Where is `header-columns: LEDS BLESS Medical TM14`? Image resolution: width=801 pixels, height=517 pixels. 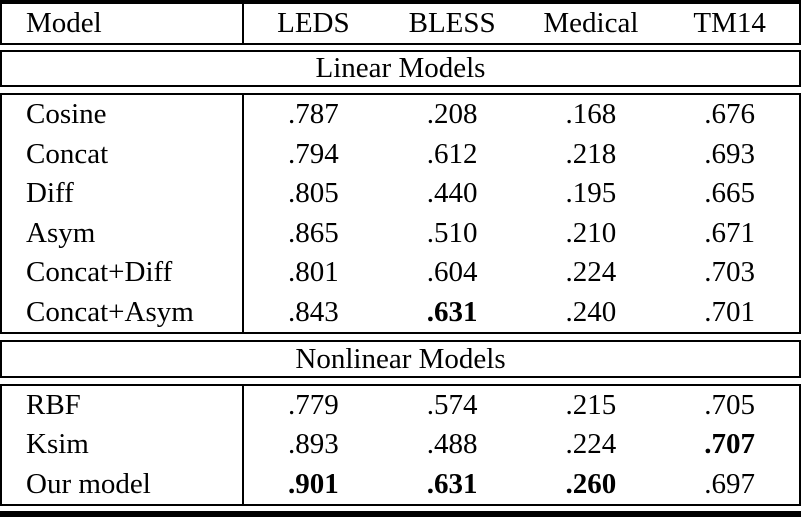
header-columns: LEDS BLESS Medical TM14 is located at coordinates (521, 23).